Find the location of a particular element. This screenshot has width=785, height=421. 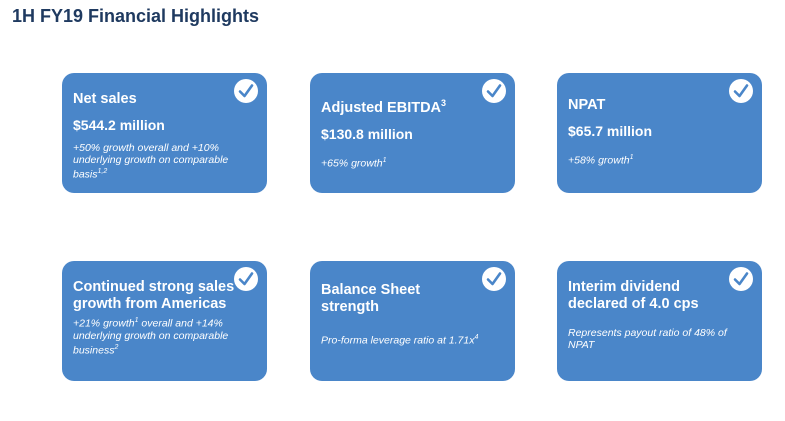

card-title: Interim dividend declared of 4.0 cps is located at coordinates (633, 295).